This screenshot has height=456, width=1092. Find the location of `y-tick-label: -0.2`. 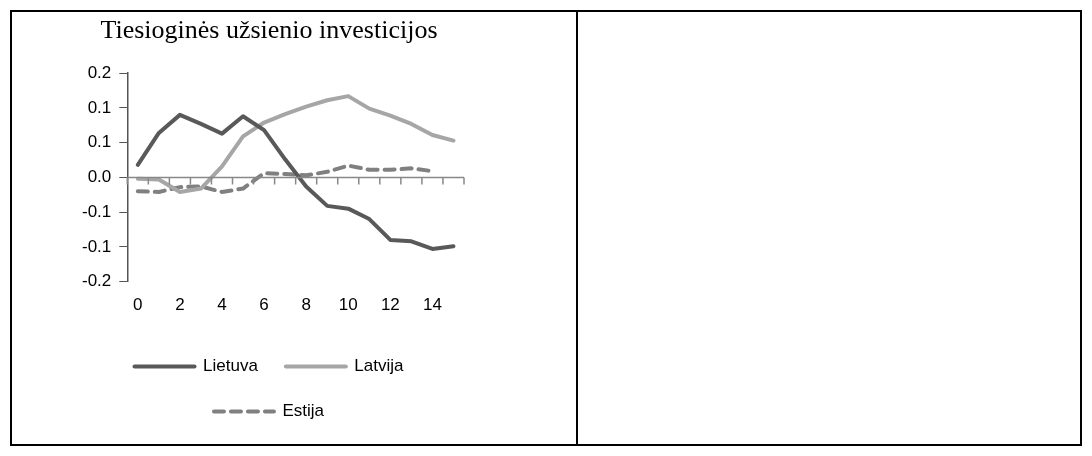

y-tick-label: -0.2 is located at coordinates (97, 281).